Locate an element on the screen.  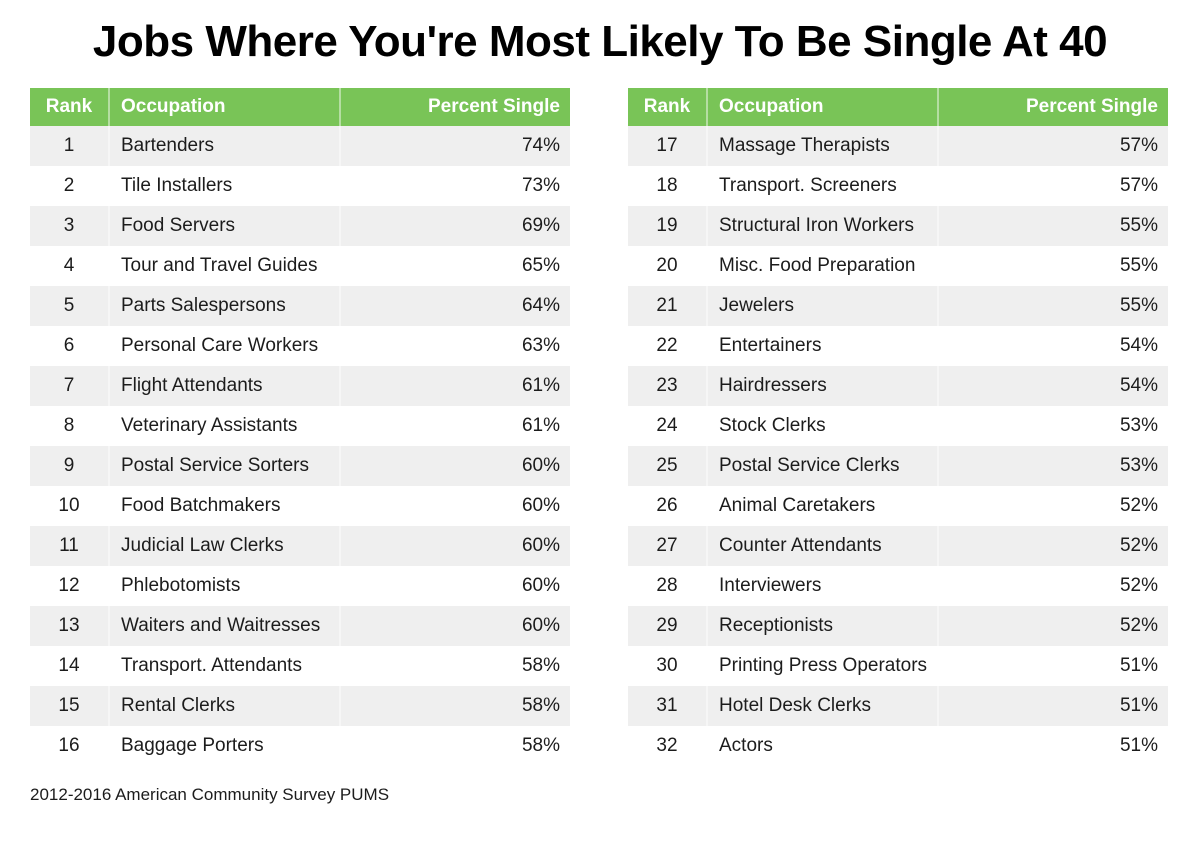
table-row: 10 Food Batchmakers 60% is located at coordinates (300, 506).